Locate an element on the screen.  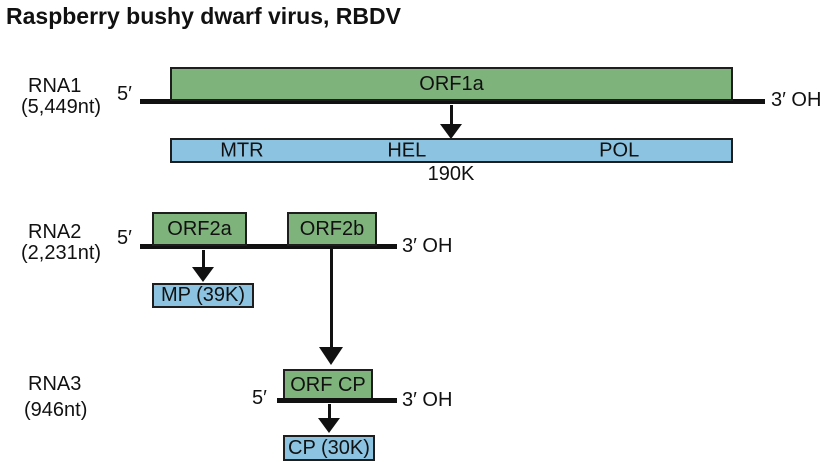
orf2b-label: ORF2b is located at coordinates (332, 228).